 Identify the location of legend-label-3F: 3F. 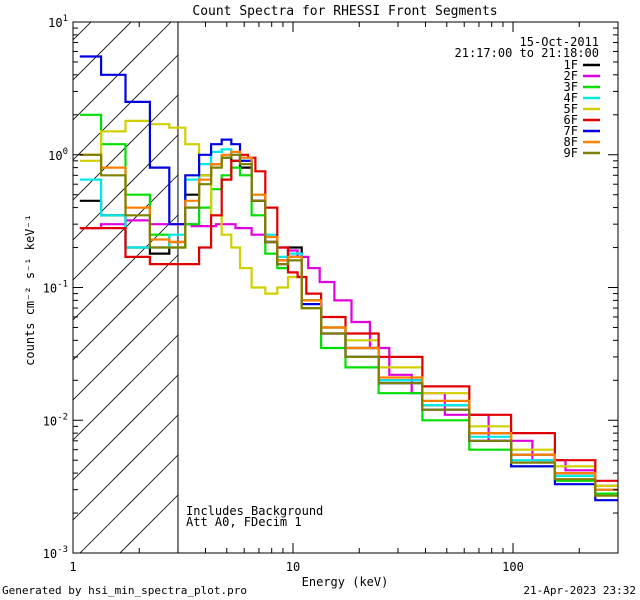
(571, 87).